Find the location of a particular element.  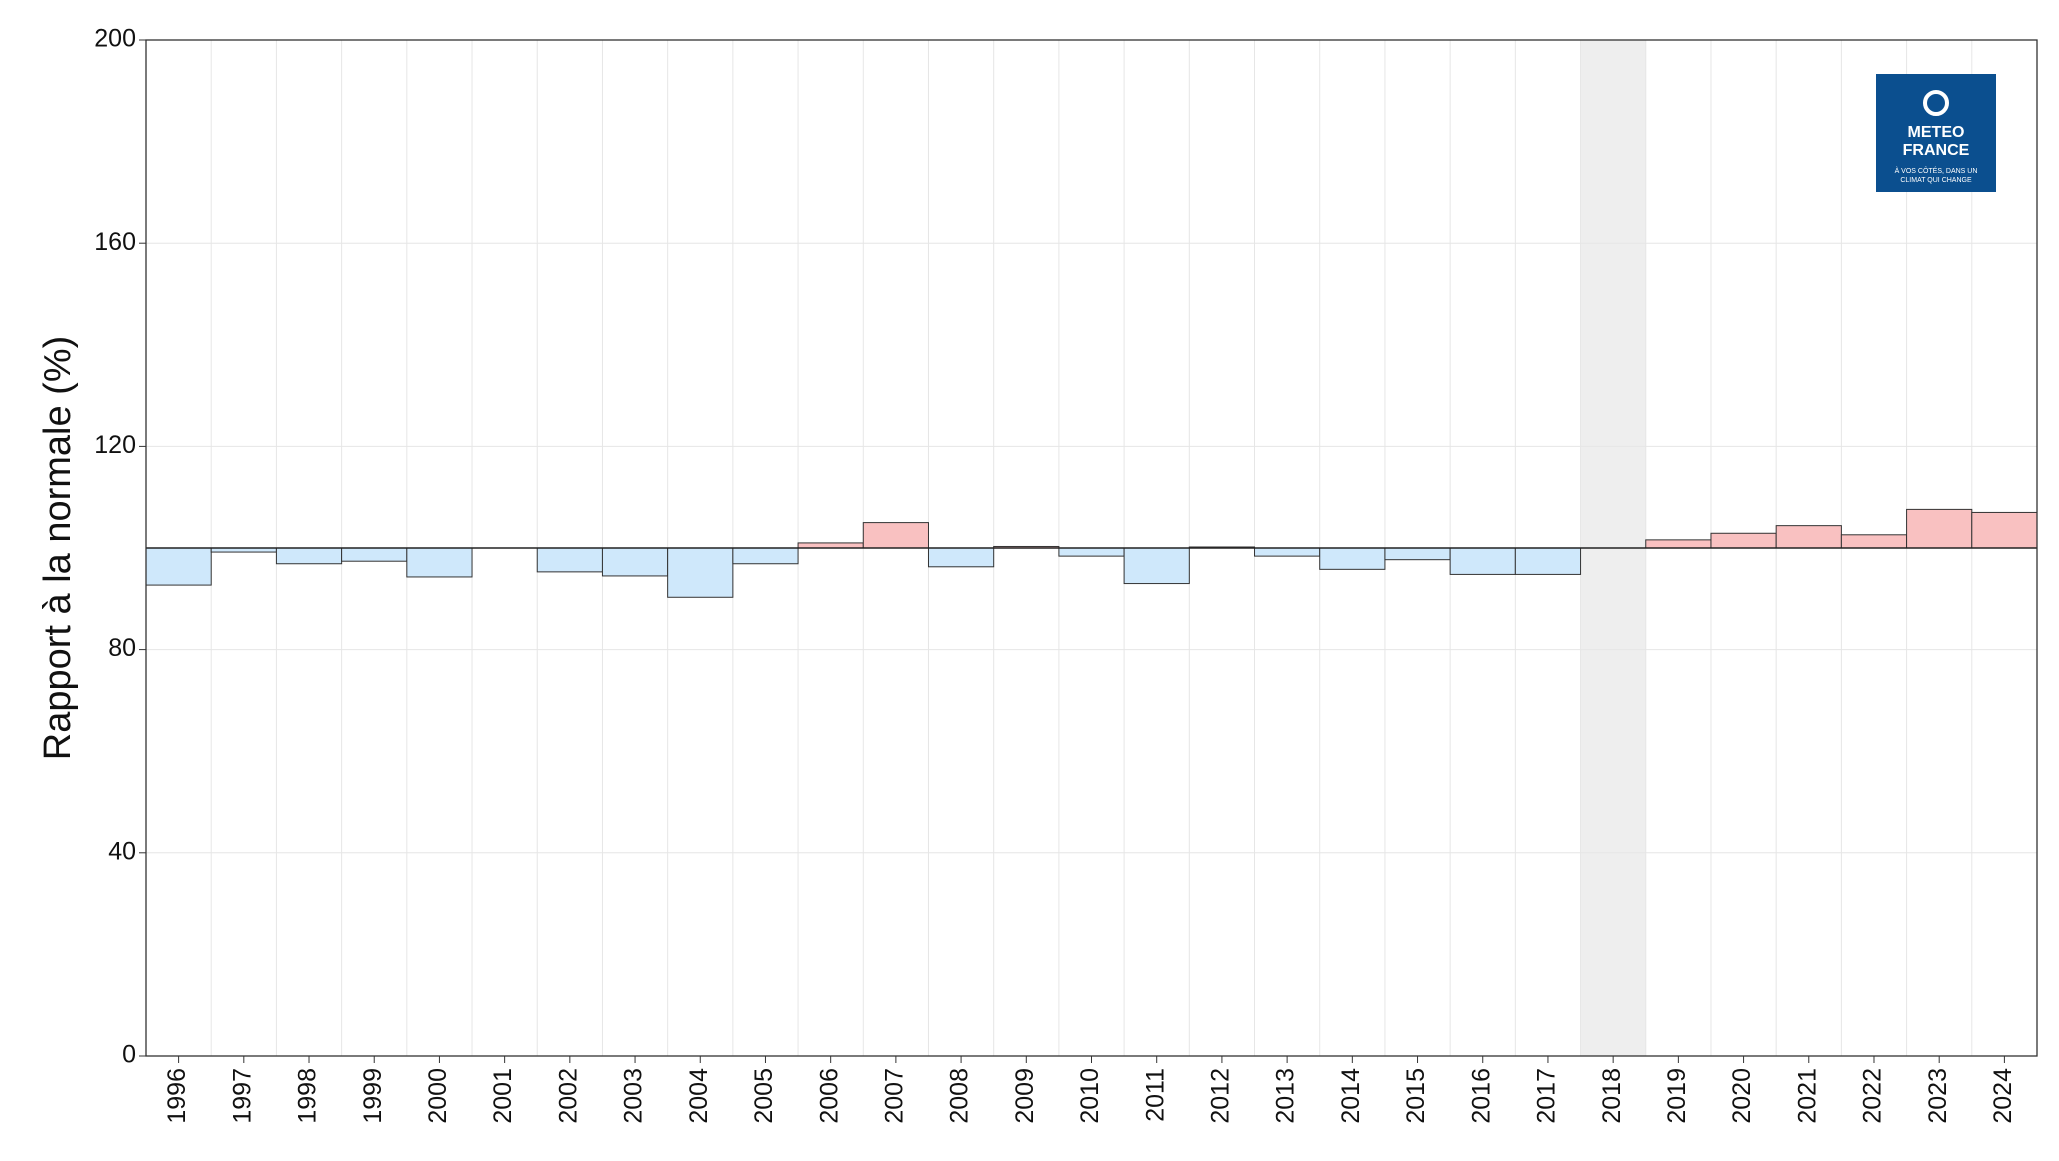

logo-text: FRANCE is located at coordinates (1936, 150).